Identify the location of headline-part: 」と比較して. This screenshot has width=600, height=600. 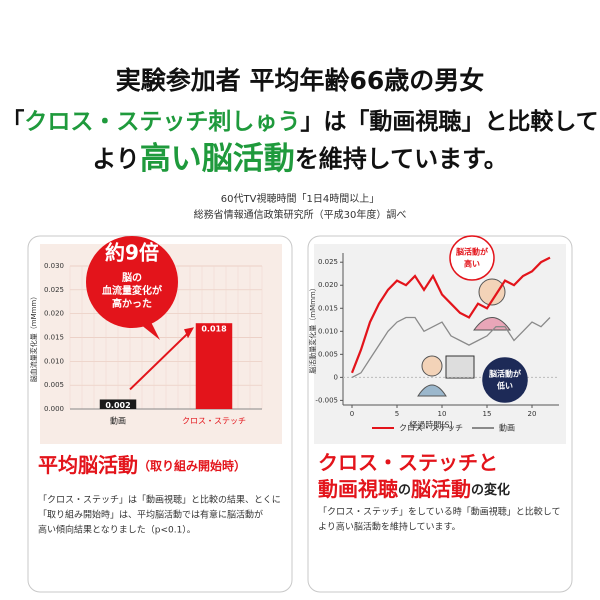
(529, 121).